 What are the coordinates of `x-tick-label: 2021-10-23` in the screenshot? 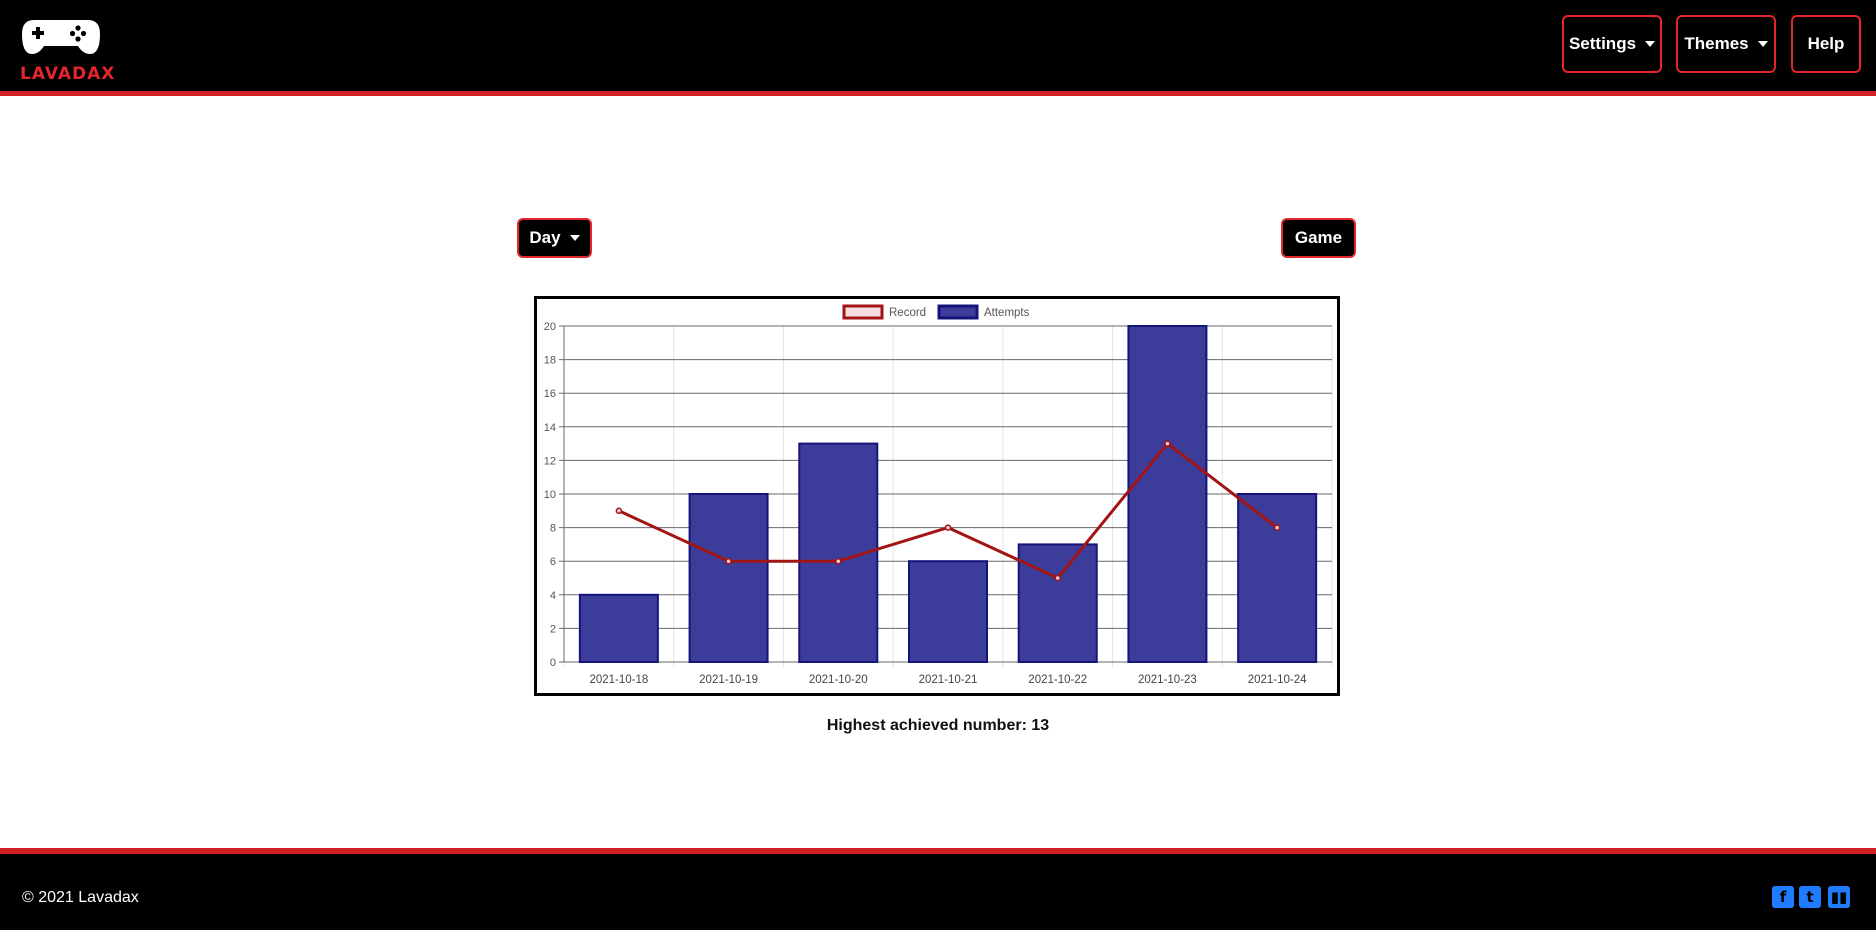 It's located at (1167, 680).